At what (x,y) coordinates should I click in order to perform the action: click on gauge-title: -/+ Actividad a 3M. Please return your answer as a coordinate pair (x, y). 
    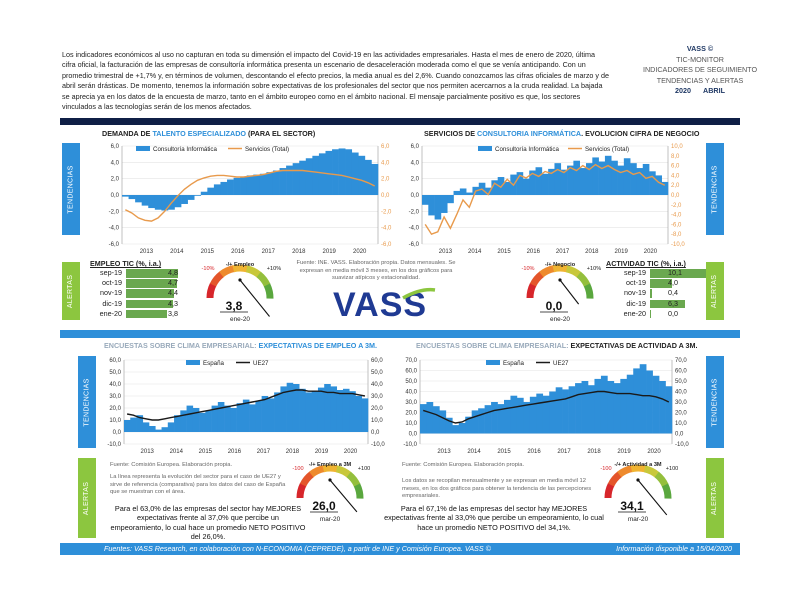
    Looking at the image, I should click on (638, 465).